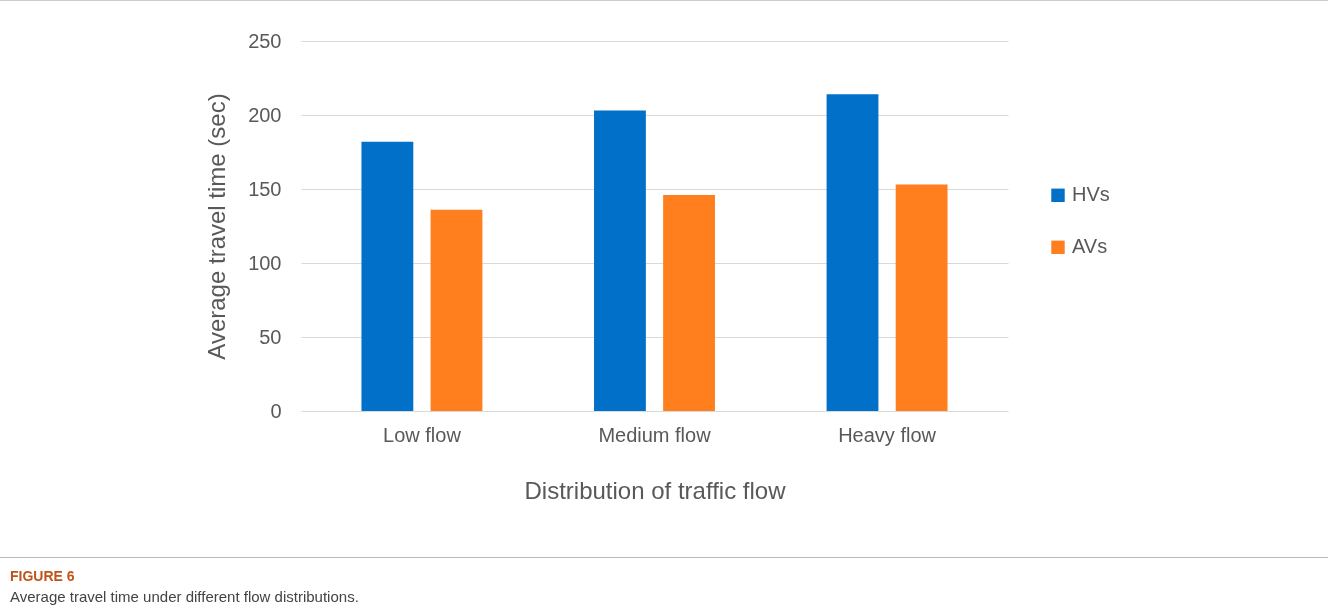 The image size is (1328, 616). I want to click on legend-label: AVs, so click(1090, 246).